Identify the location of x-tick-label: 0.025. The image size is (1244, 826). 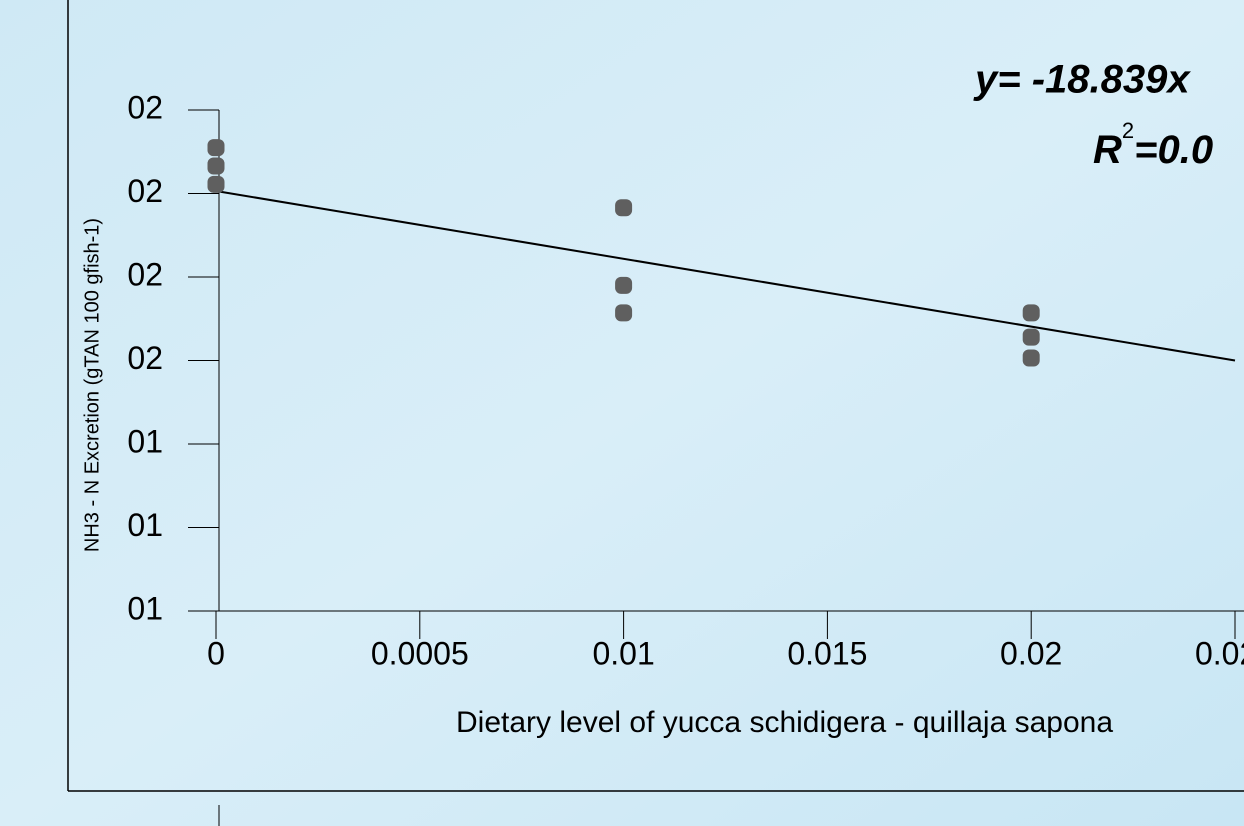
(1219, 653).